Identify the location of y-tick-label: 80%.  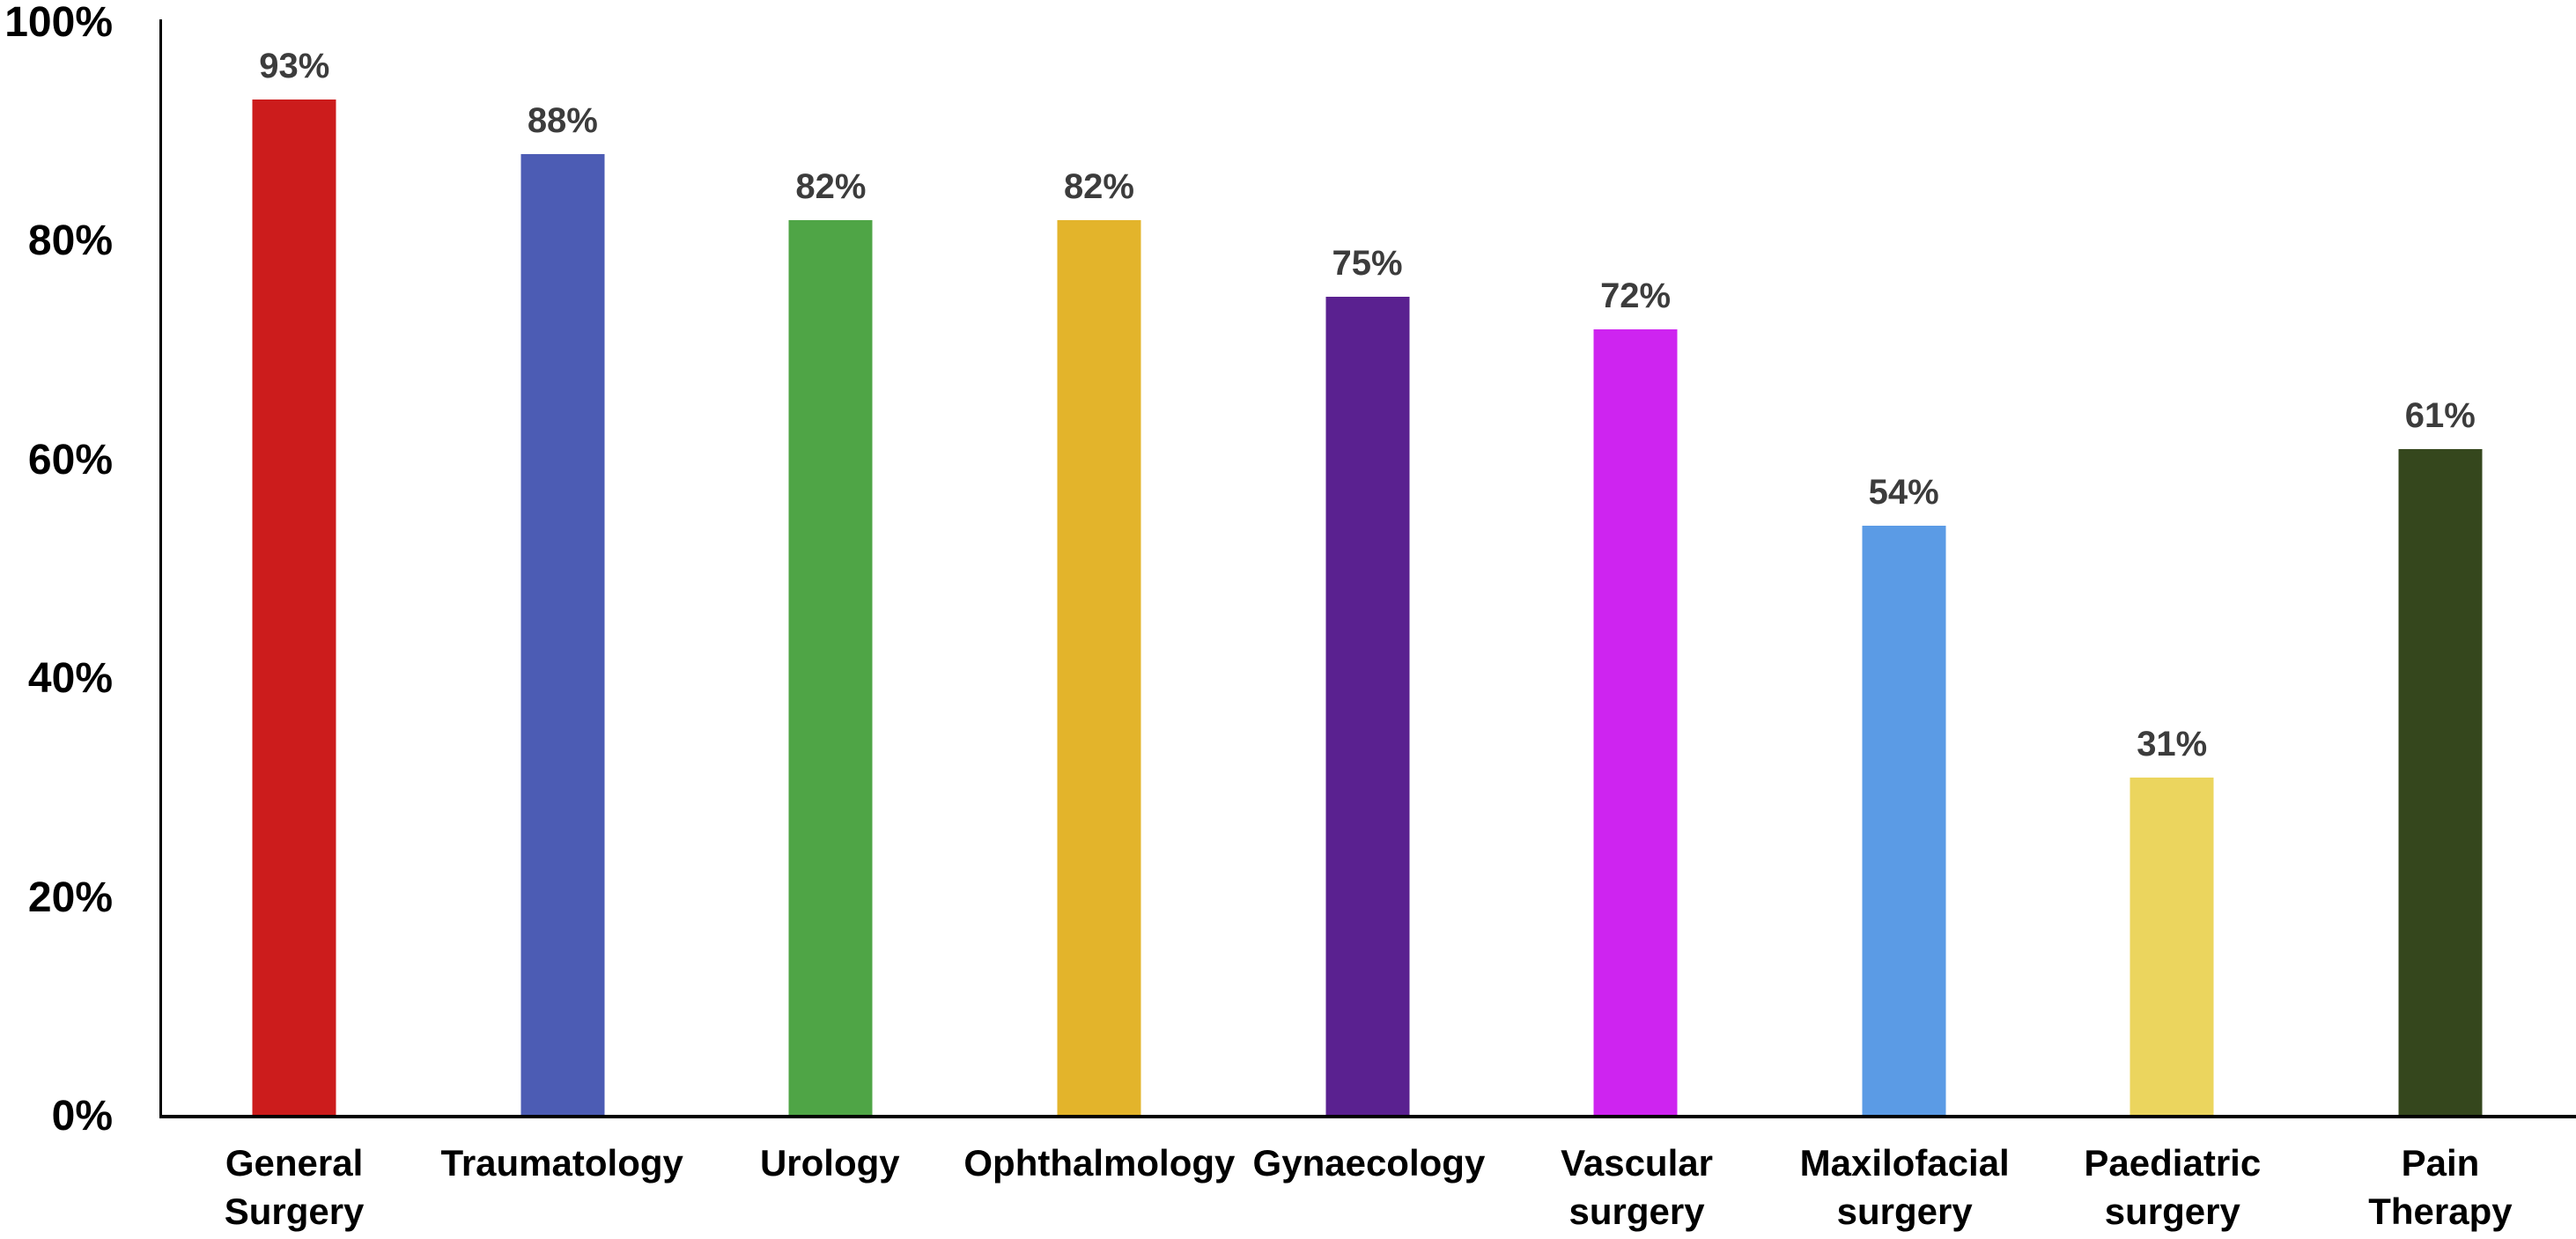
(70, 241).